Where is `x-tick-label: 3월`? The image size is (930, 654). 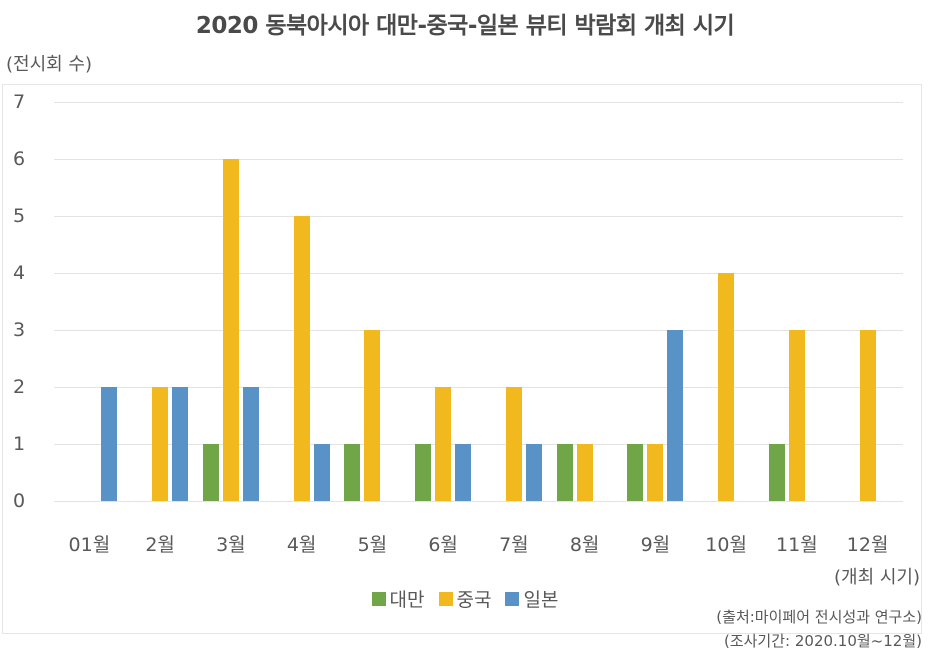
x-tick-label: 3월 is located at coordinates (231, 545).